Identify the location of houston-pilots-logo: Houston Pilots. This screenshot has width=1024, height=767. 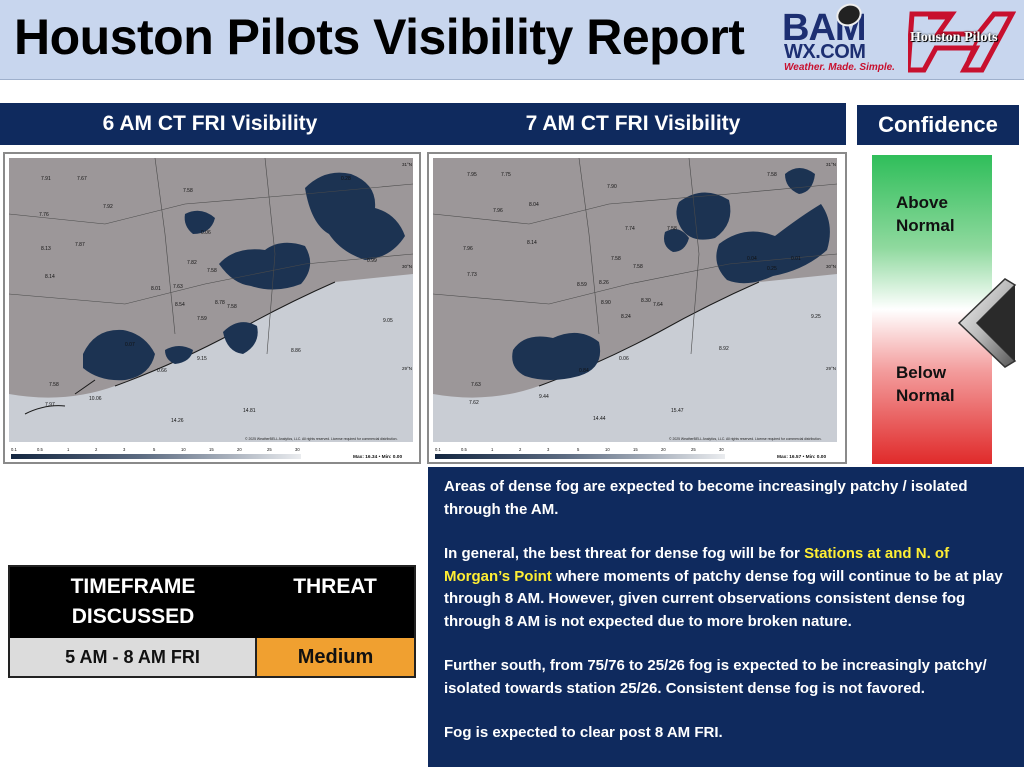
(961, 41).